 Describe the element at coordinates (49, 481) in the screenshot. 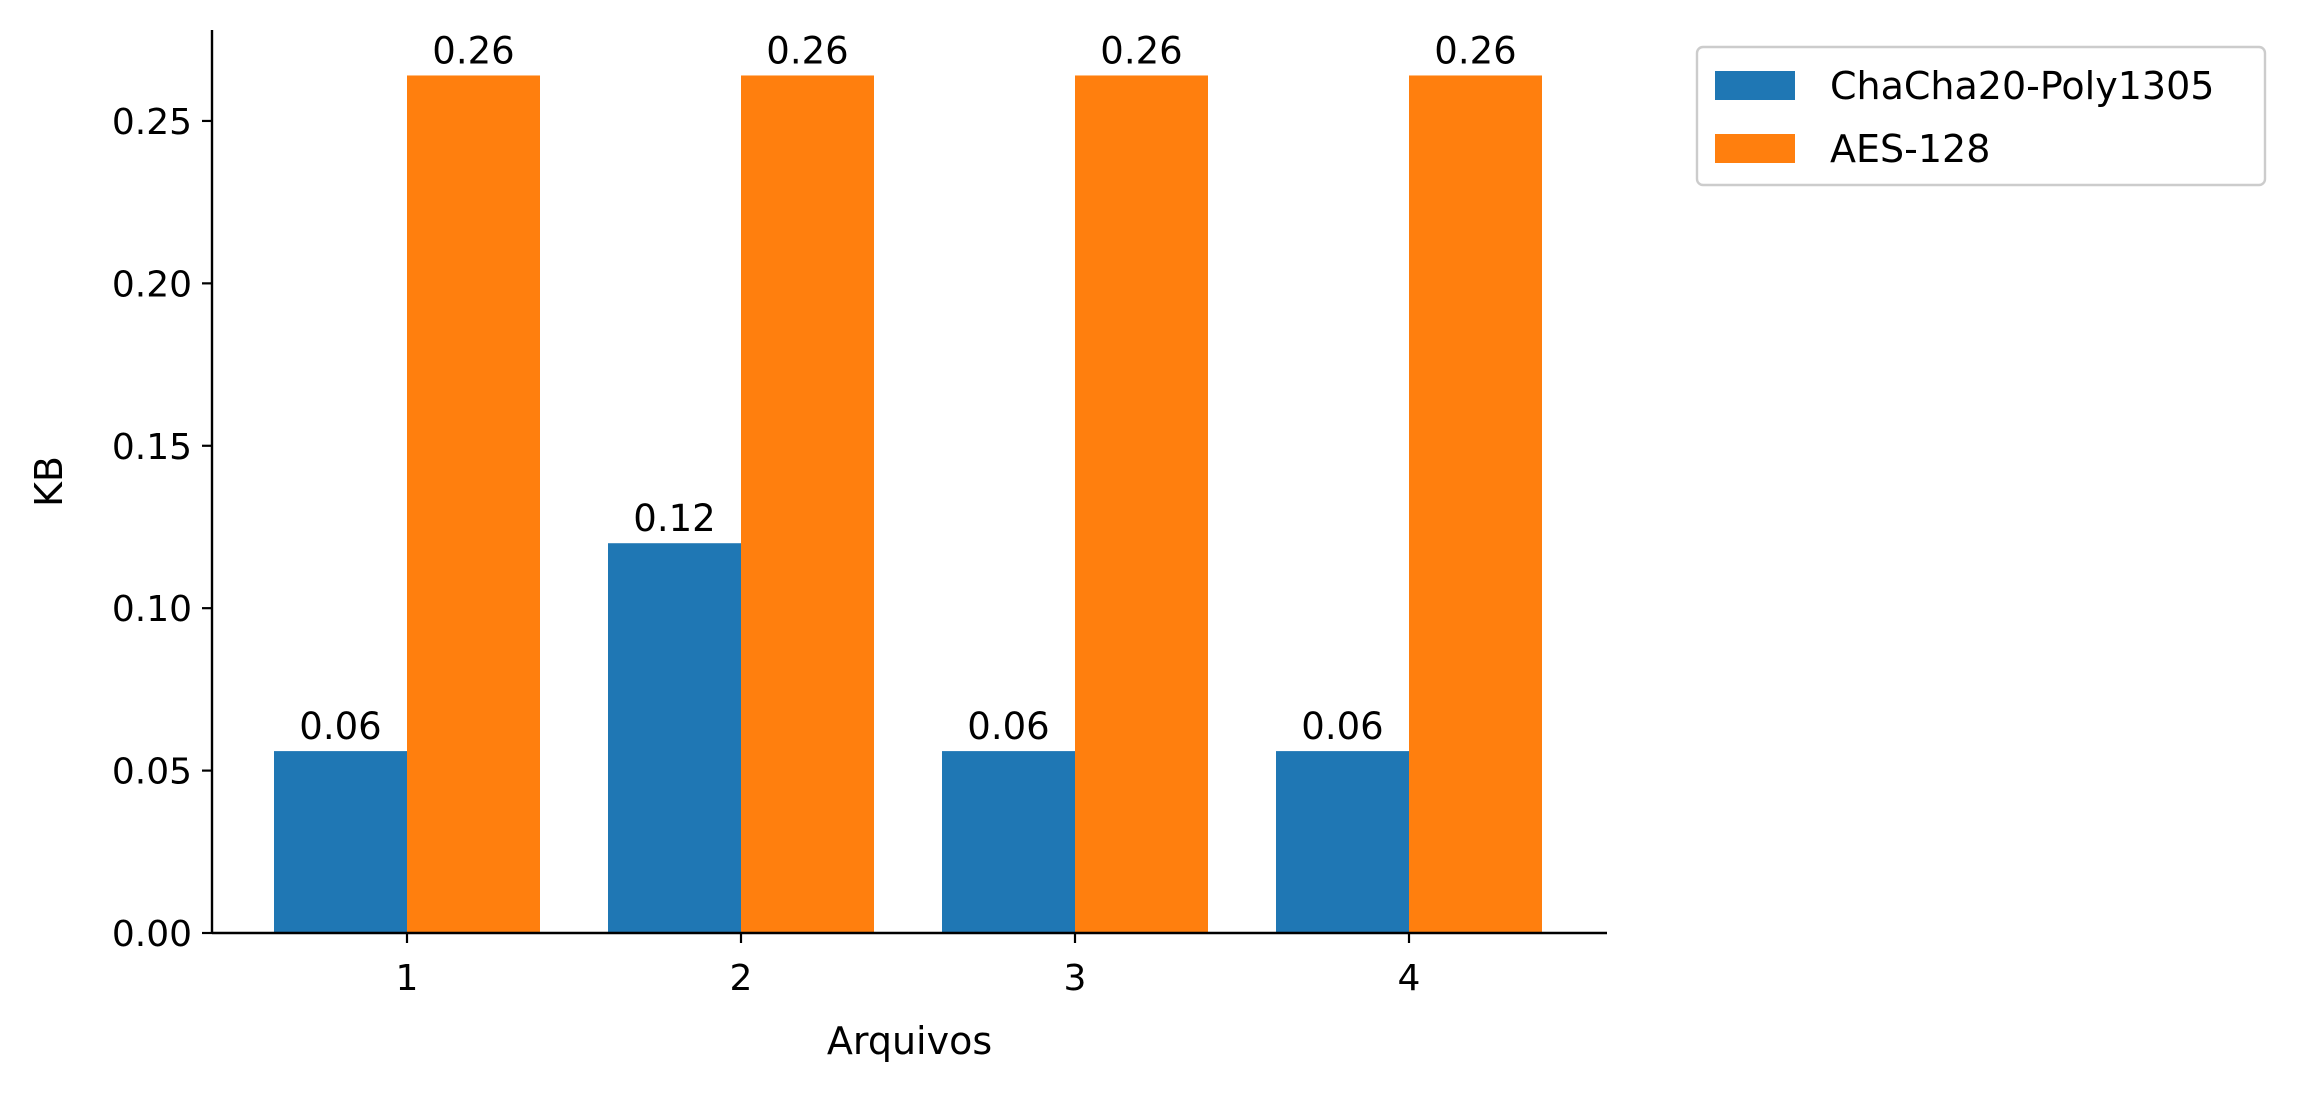

I see `y-axis-title: KB` at that location.